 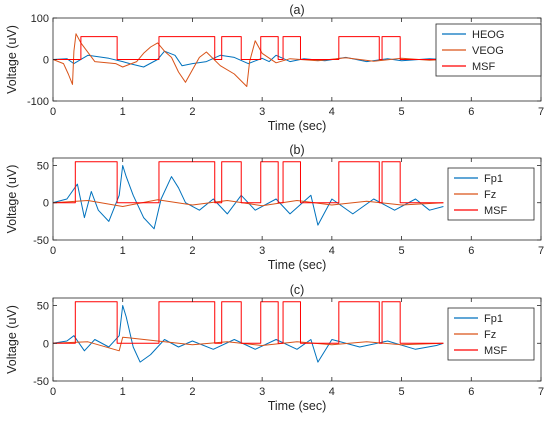 I want to click on panel-title: (a), so click(x=296, y=10).